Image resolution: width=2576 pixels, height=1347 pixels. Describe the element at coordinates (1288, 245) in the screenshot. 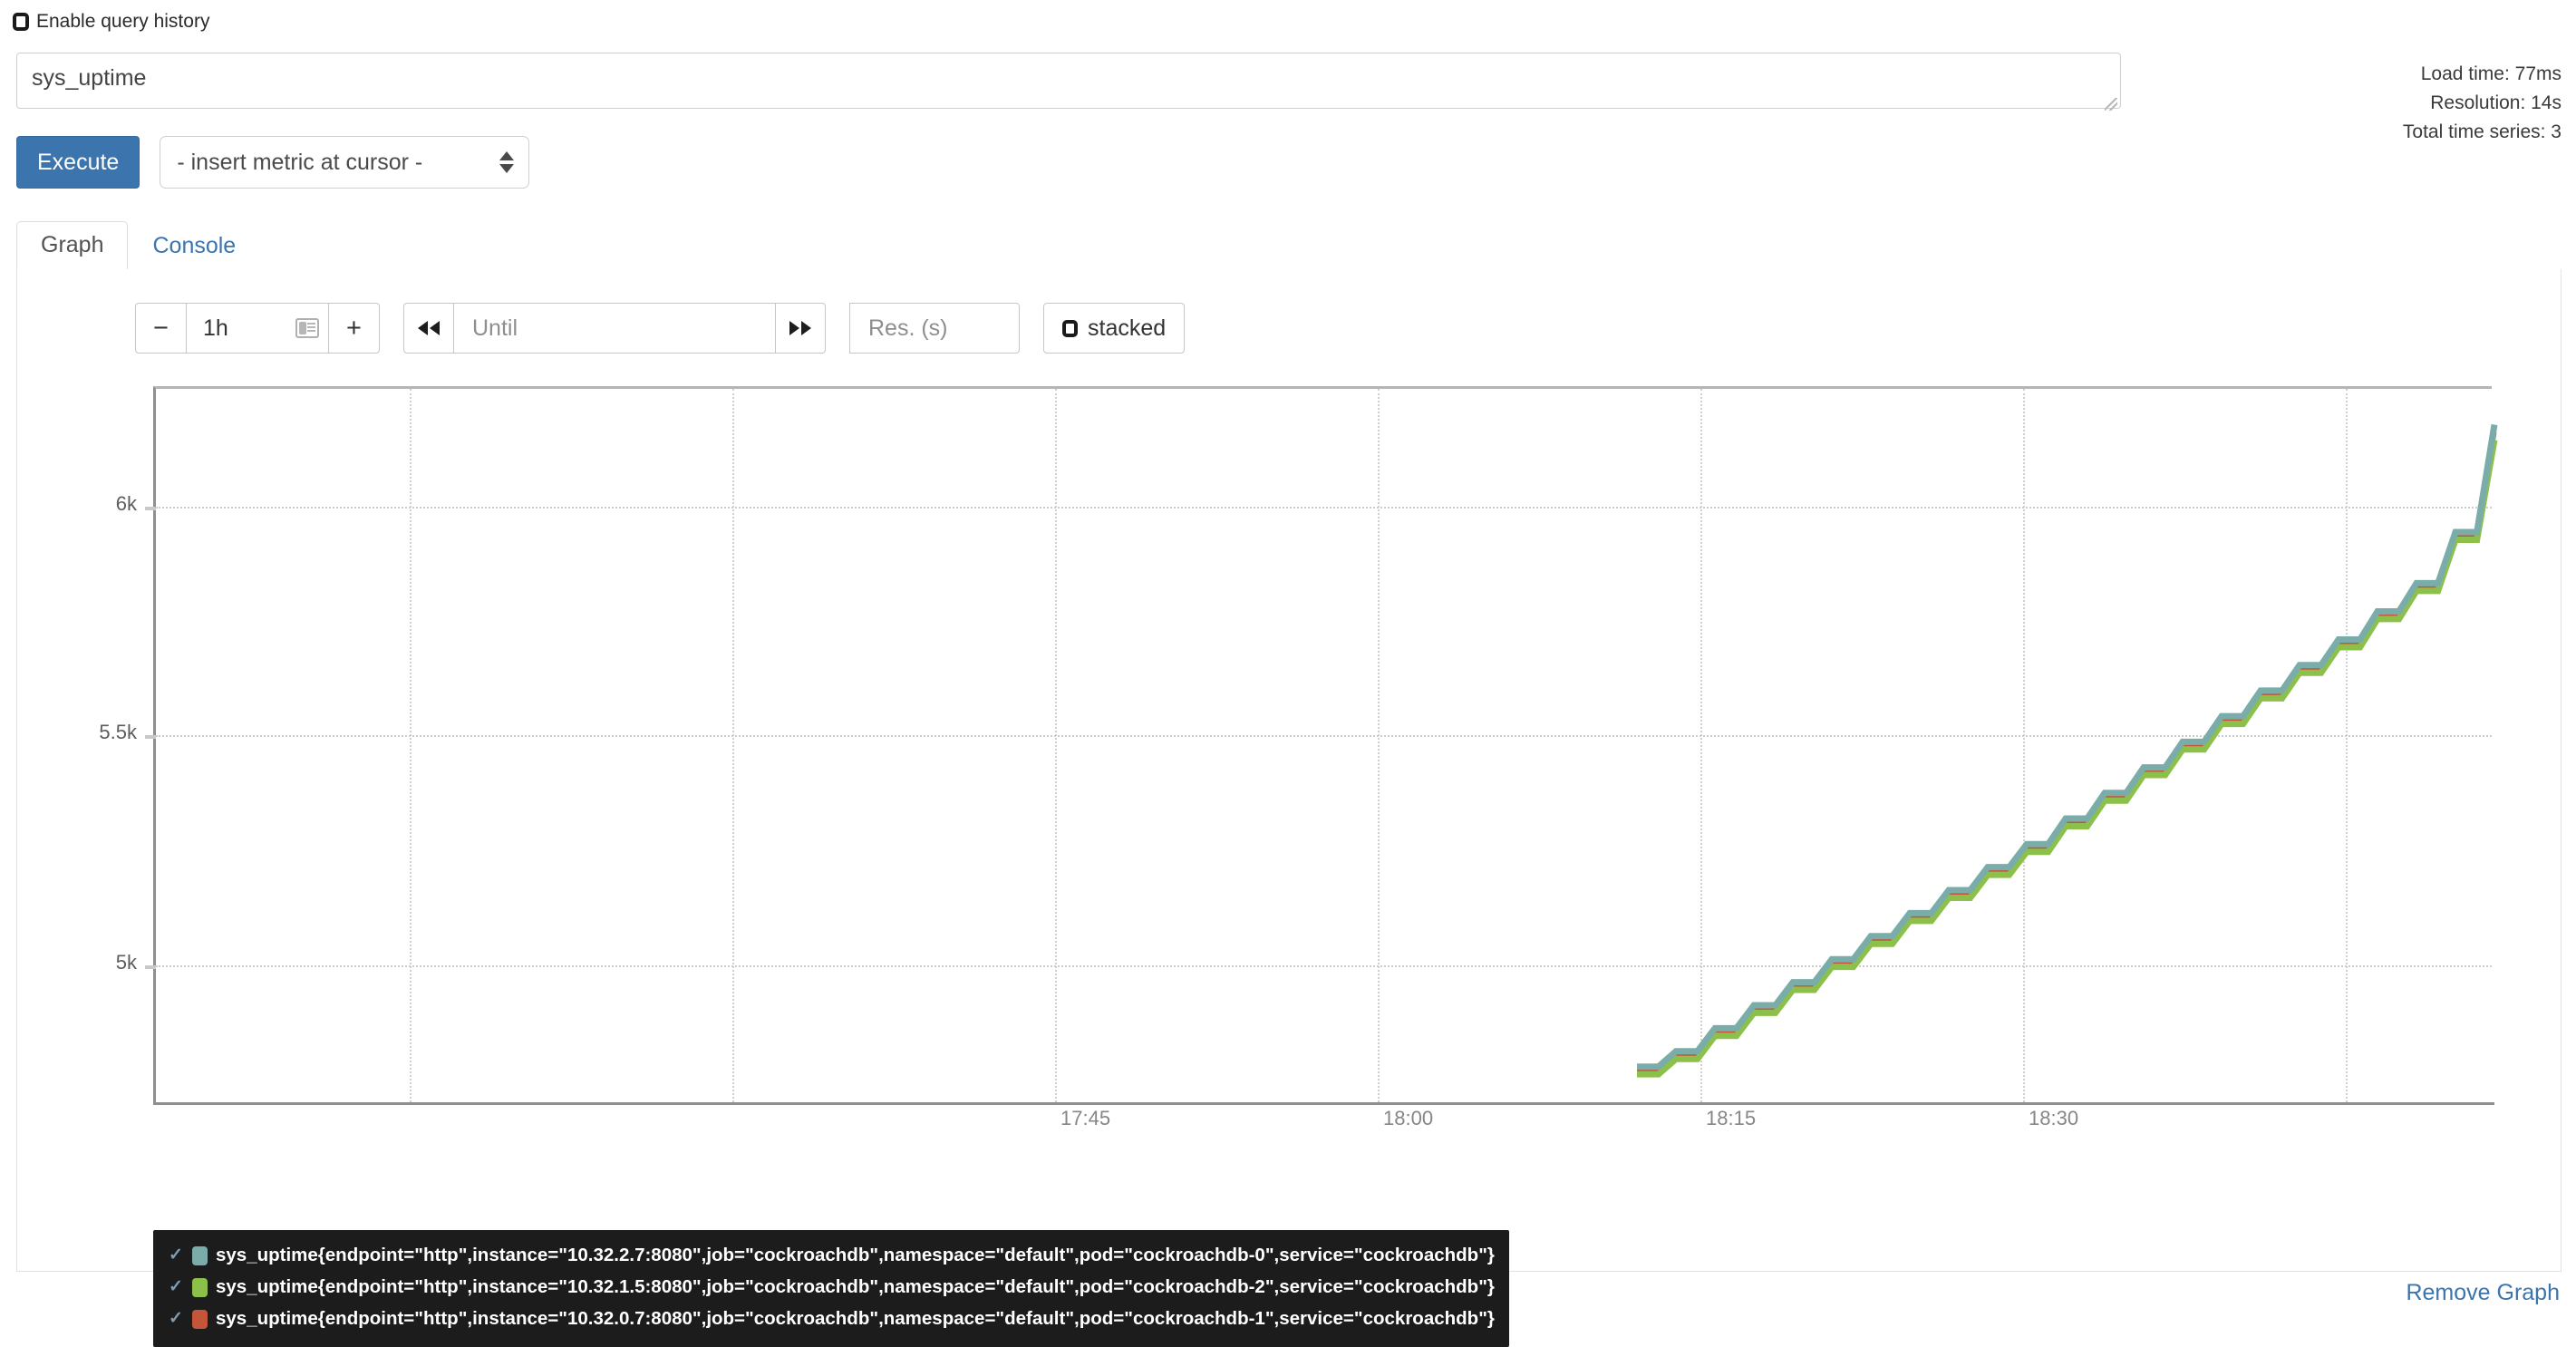

I see `panel-tabs: Graph Console` at that location.